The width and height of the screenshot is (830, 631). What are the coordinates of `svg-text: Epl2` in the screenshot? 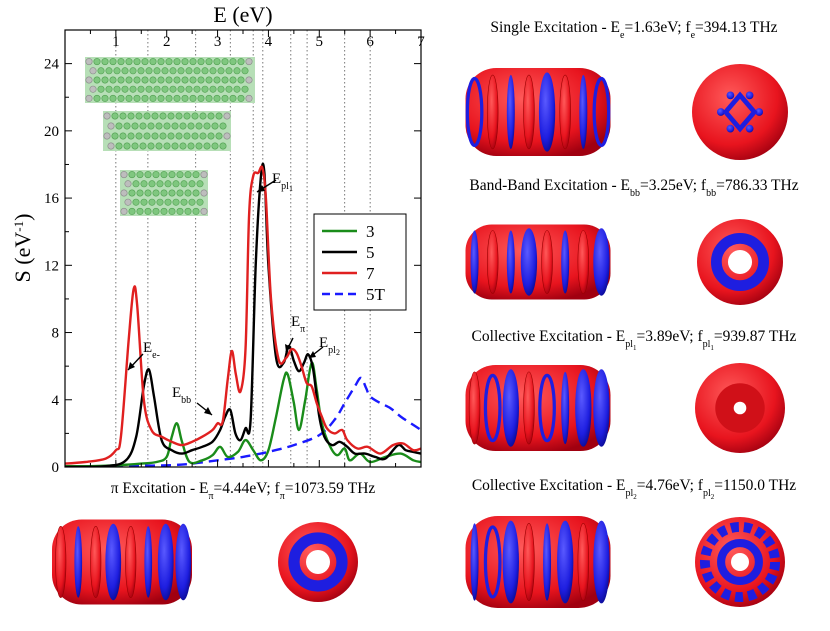 It's located at (329, 346).